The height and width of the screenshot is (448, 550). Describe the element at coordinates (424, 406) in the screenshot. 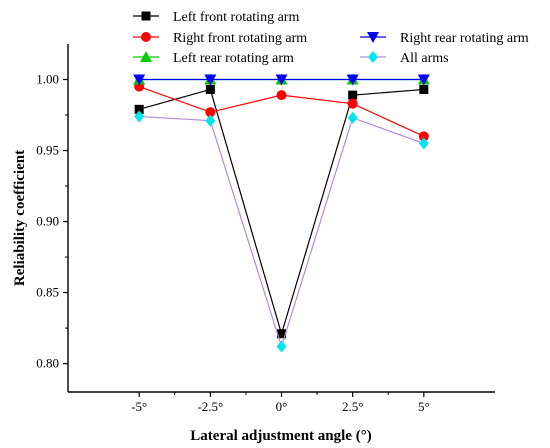

I see `x-tick-label: 5°` at that location.